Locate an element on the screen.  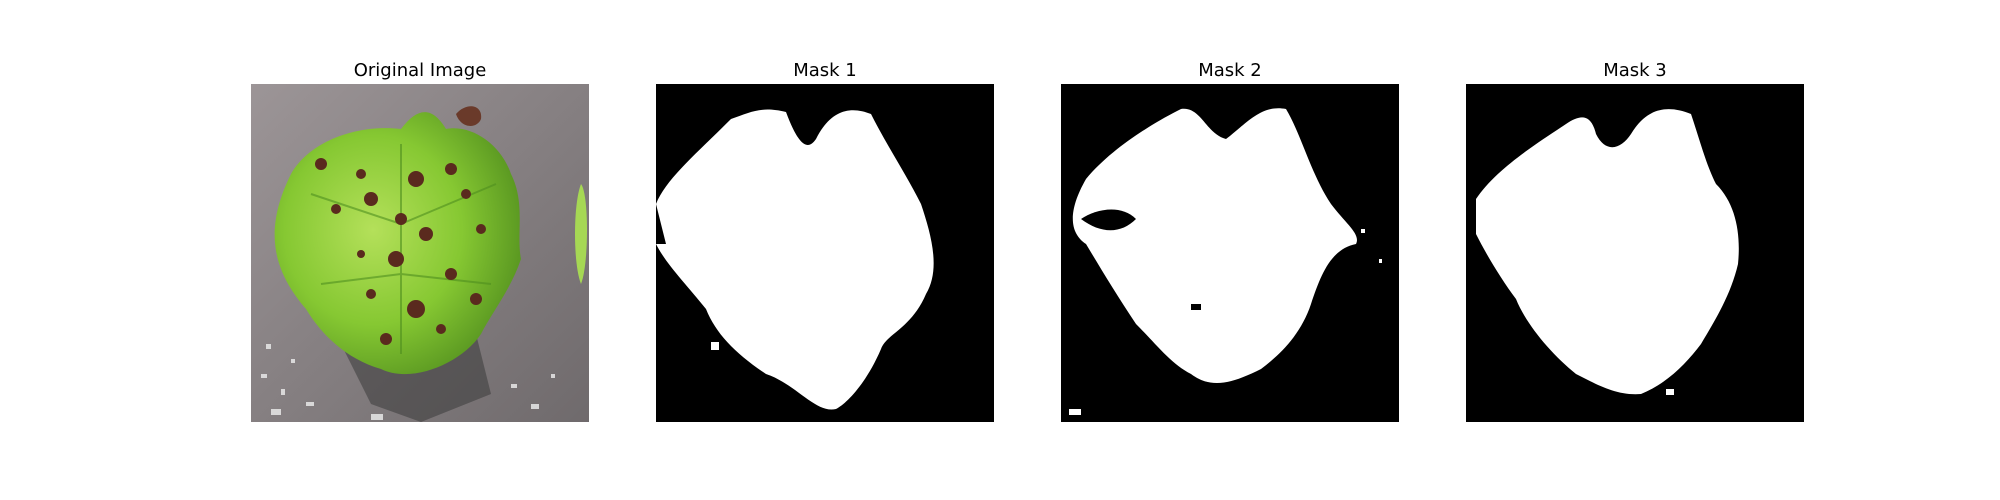
panel-mask-3: Mask 3 is located at coordinates (1635, 240).